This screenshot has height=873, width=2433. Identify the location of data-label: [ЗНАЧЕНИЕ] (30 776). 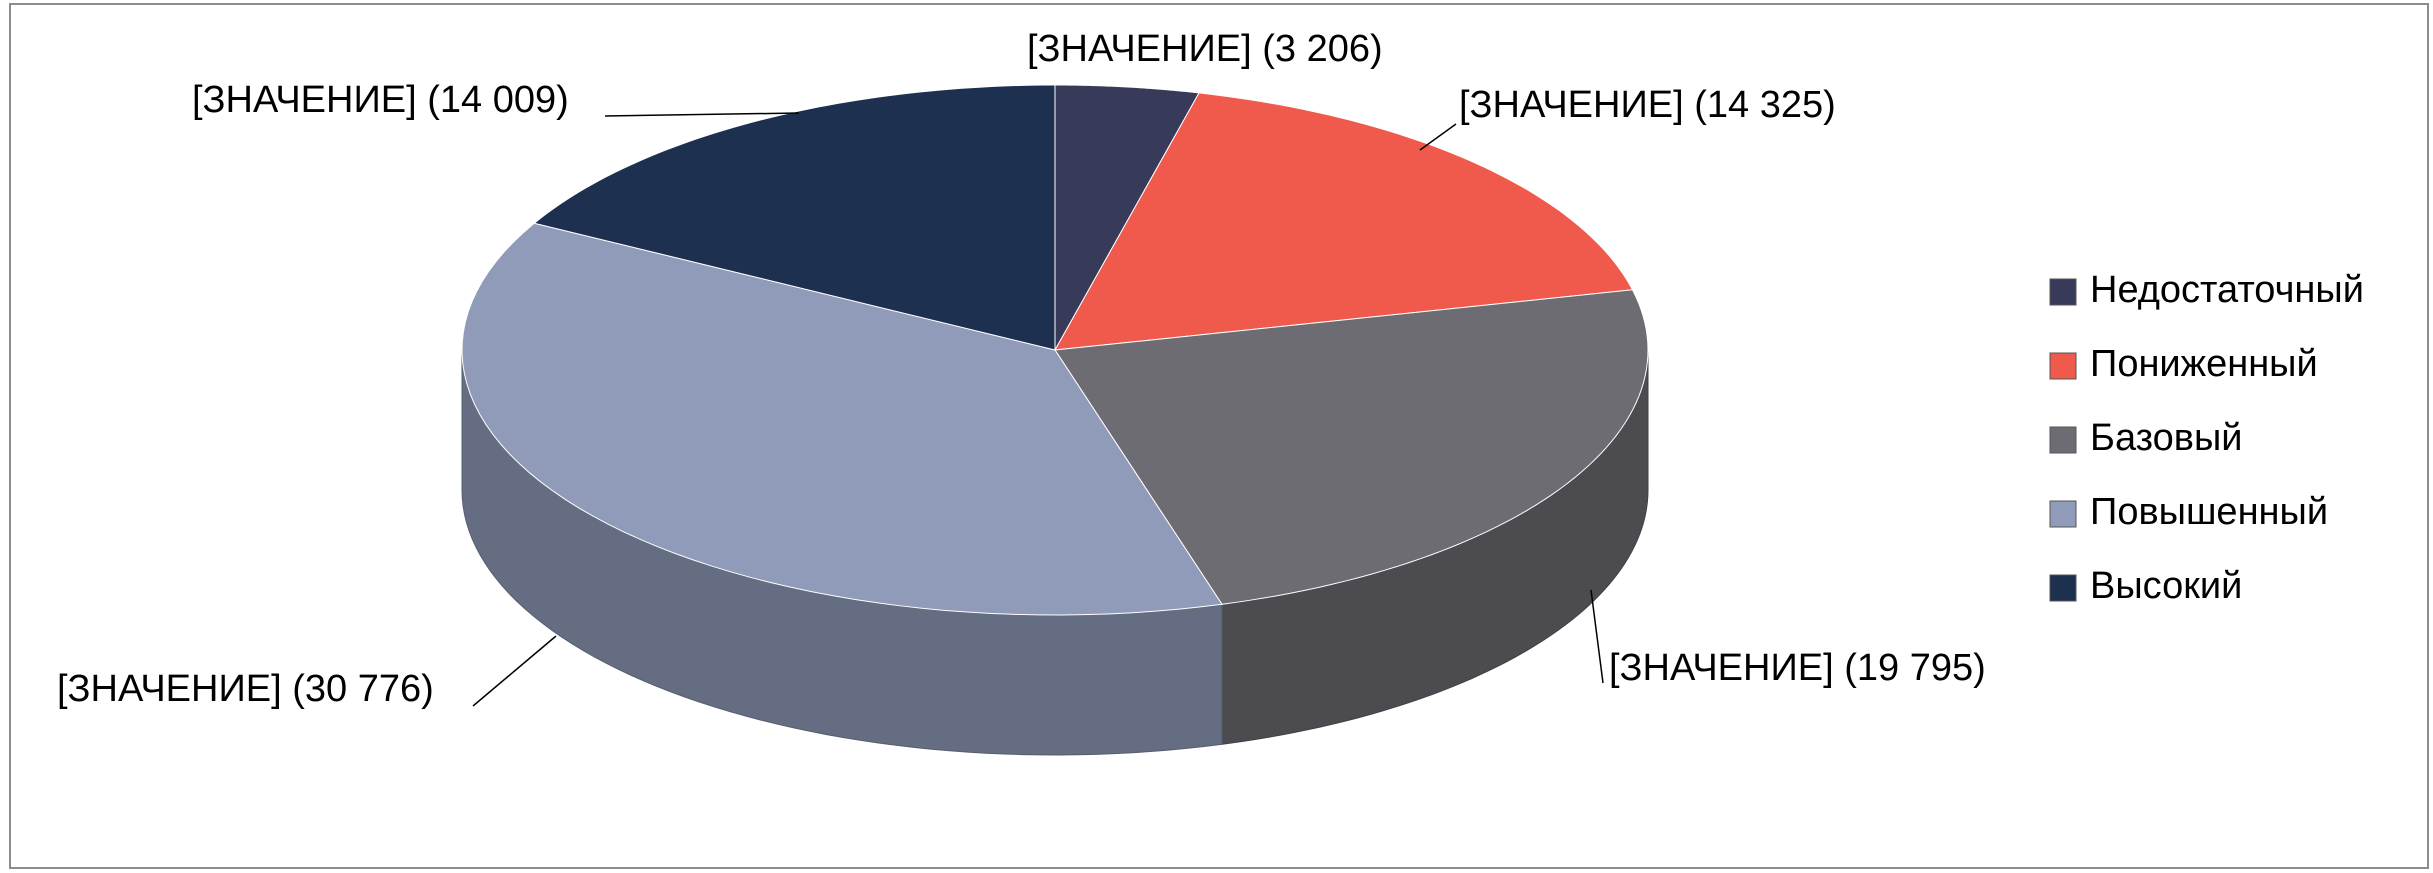
(245, 689).